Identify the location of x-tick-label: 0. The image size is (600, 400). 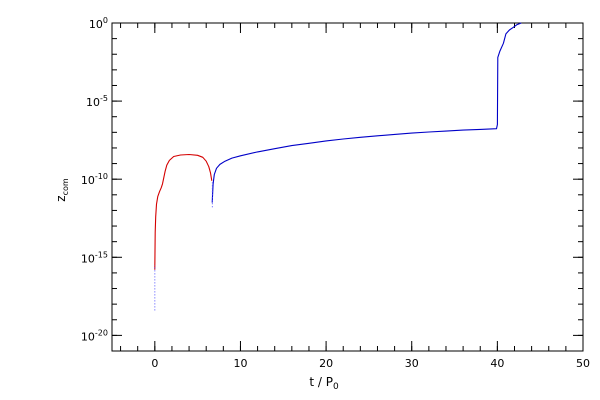
(154, 363).